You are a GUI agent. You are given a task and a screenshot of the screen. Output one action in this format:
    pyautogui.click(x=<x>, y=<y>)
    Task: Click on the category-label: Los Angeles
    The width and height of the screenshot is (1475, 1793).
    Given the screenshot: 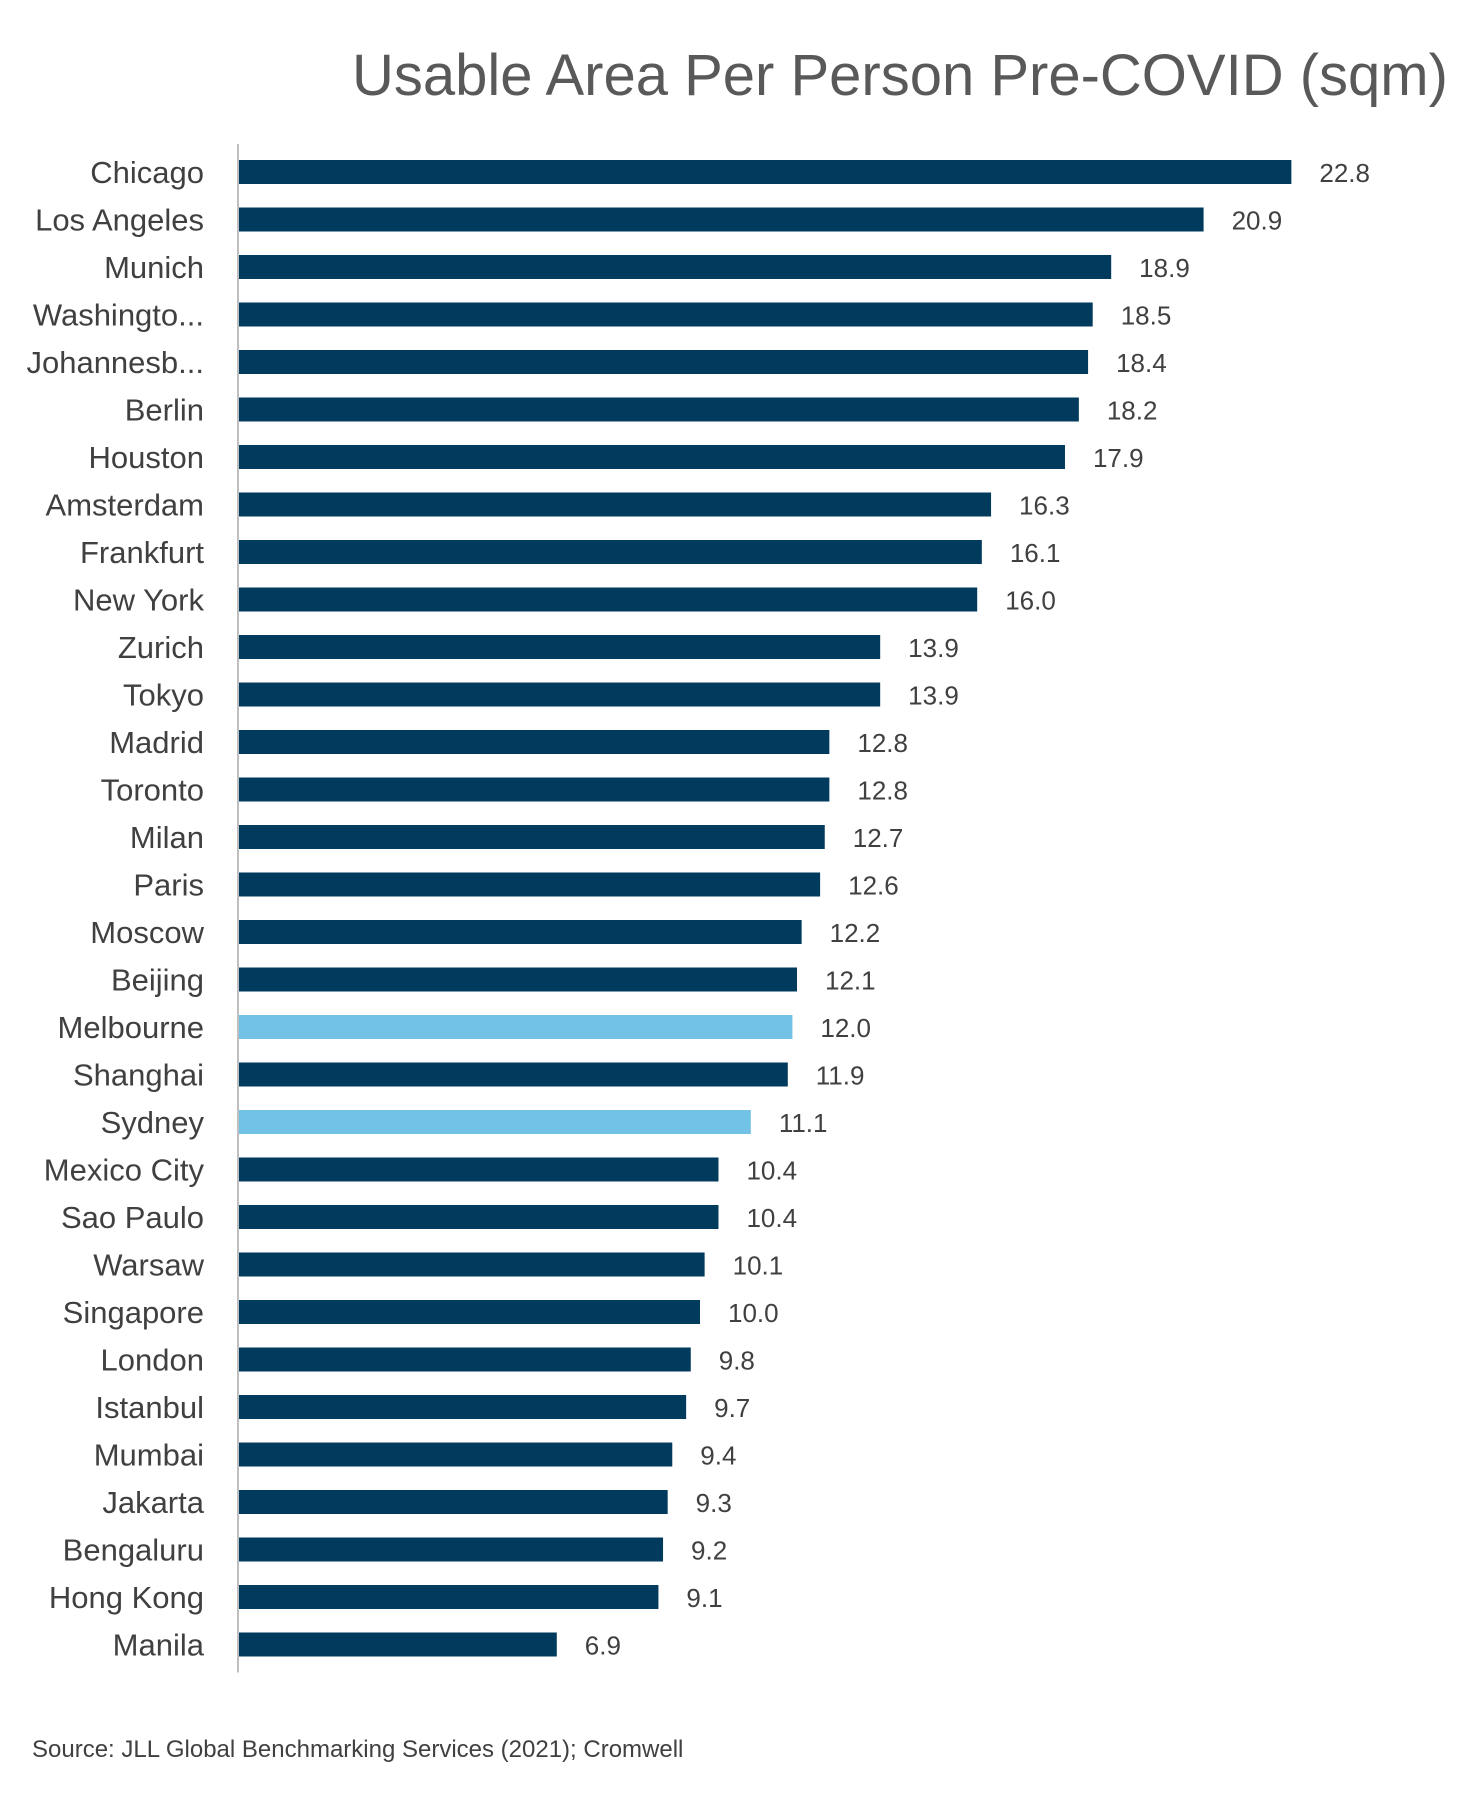 What is the action you would take?
    pyautogui.click(x=119, y=220)
    